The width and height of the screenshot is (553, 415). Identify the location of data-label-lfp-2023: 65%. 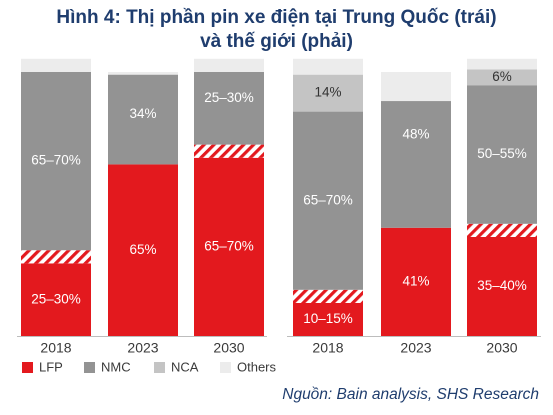
(142, 249).